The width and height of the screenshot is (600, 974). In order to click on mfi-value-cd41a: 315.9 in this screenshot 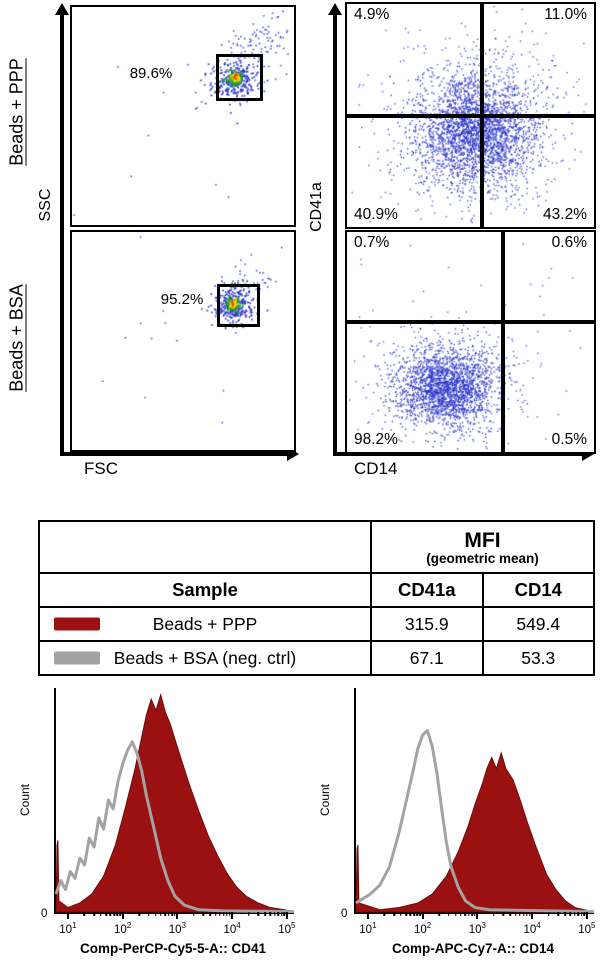, I will do `click(427, 624)`.